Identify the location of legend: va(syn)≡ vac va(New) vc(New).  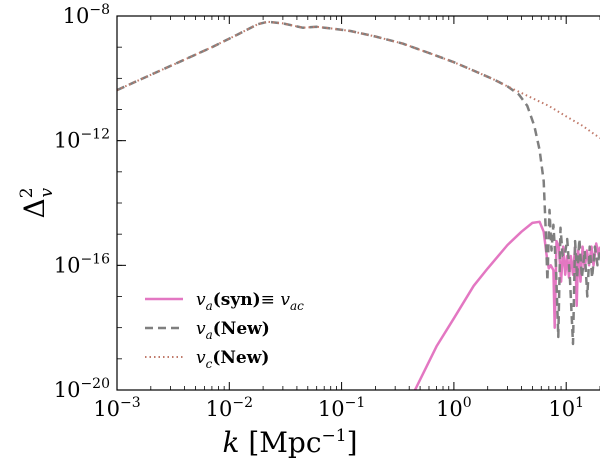
(224, 330).